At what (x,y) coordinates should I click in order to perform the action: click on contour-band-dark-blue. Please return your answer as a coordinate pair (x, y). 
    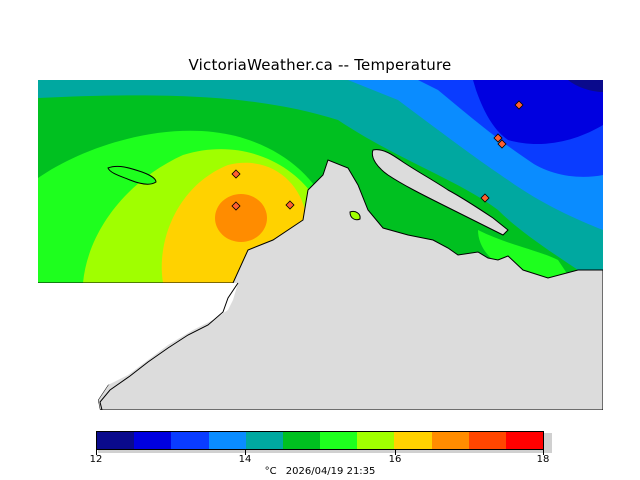
    Looking at the image, I should click on (538, 112).